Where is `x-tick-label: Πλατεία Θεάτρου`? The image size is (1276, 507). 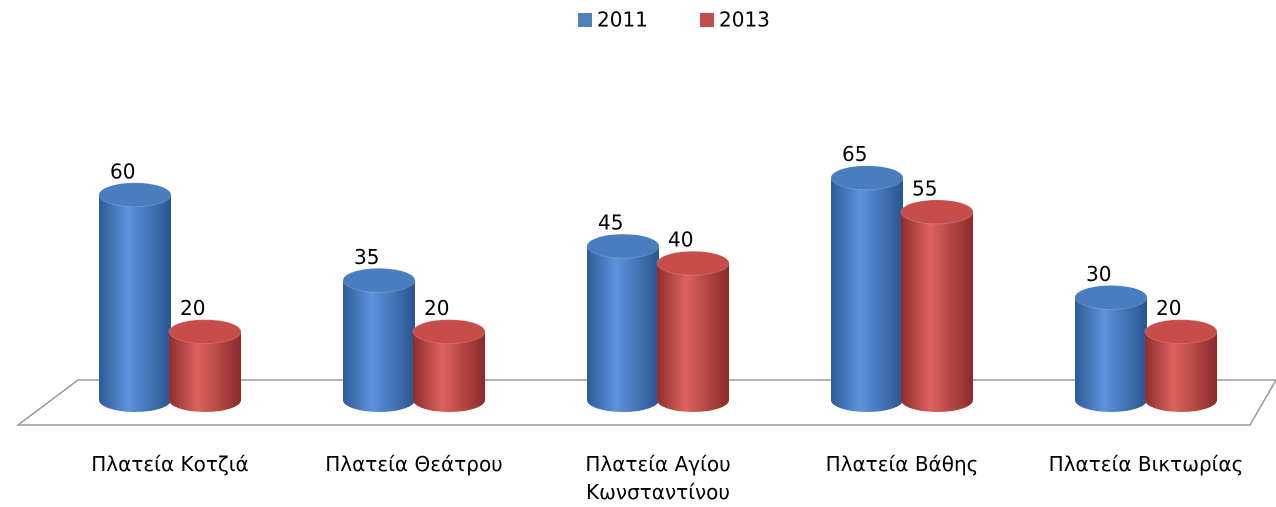
x-tick-label: Πλατεία Θεάτρου is located at coordinates (414, 464).